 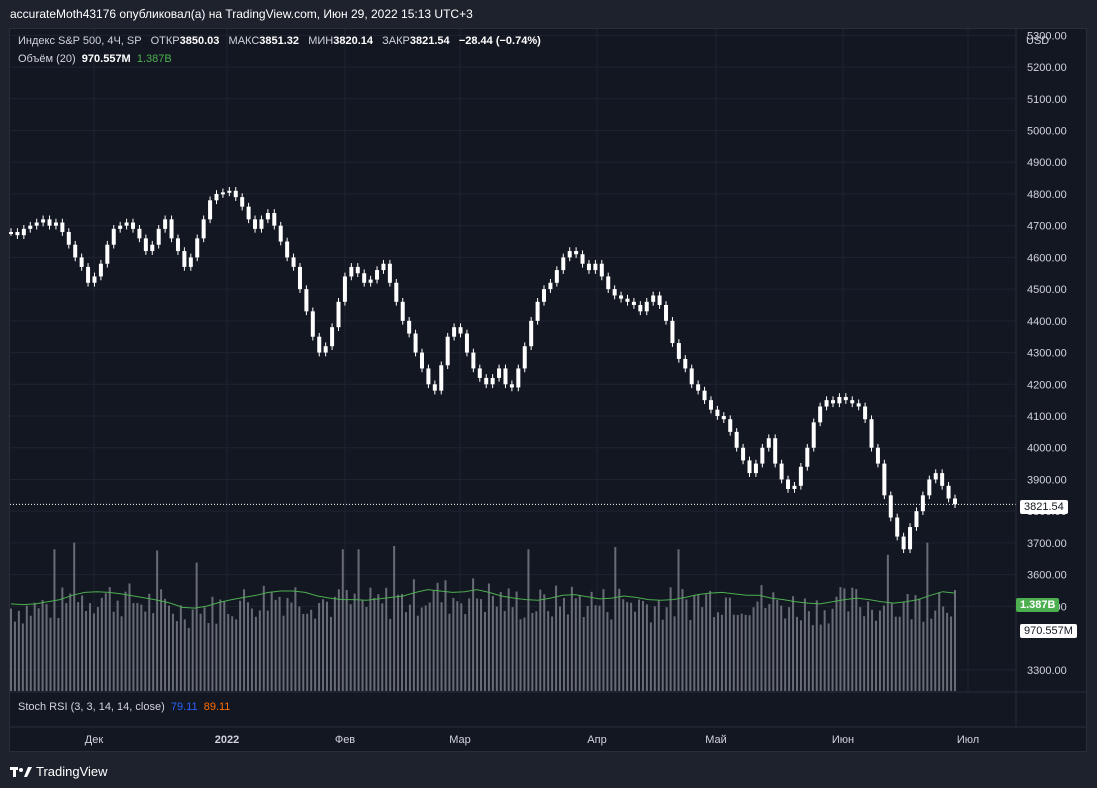 What do you see at coordinates (1047, 290) in the screenshot?
I see `y-tick-label: 4500.00` at bounding box center [1047, 290].